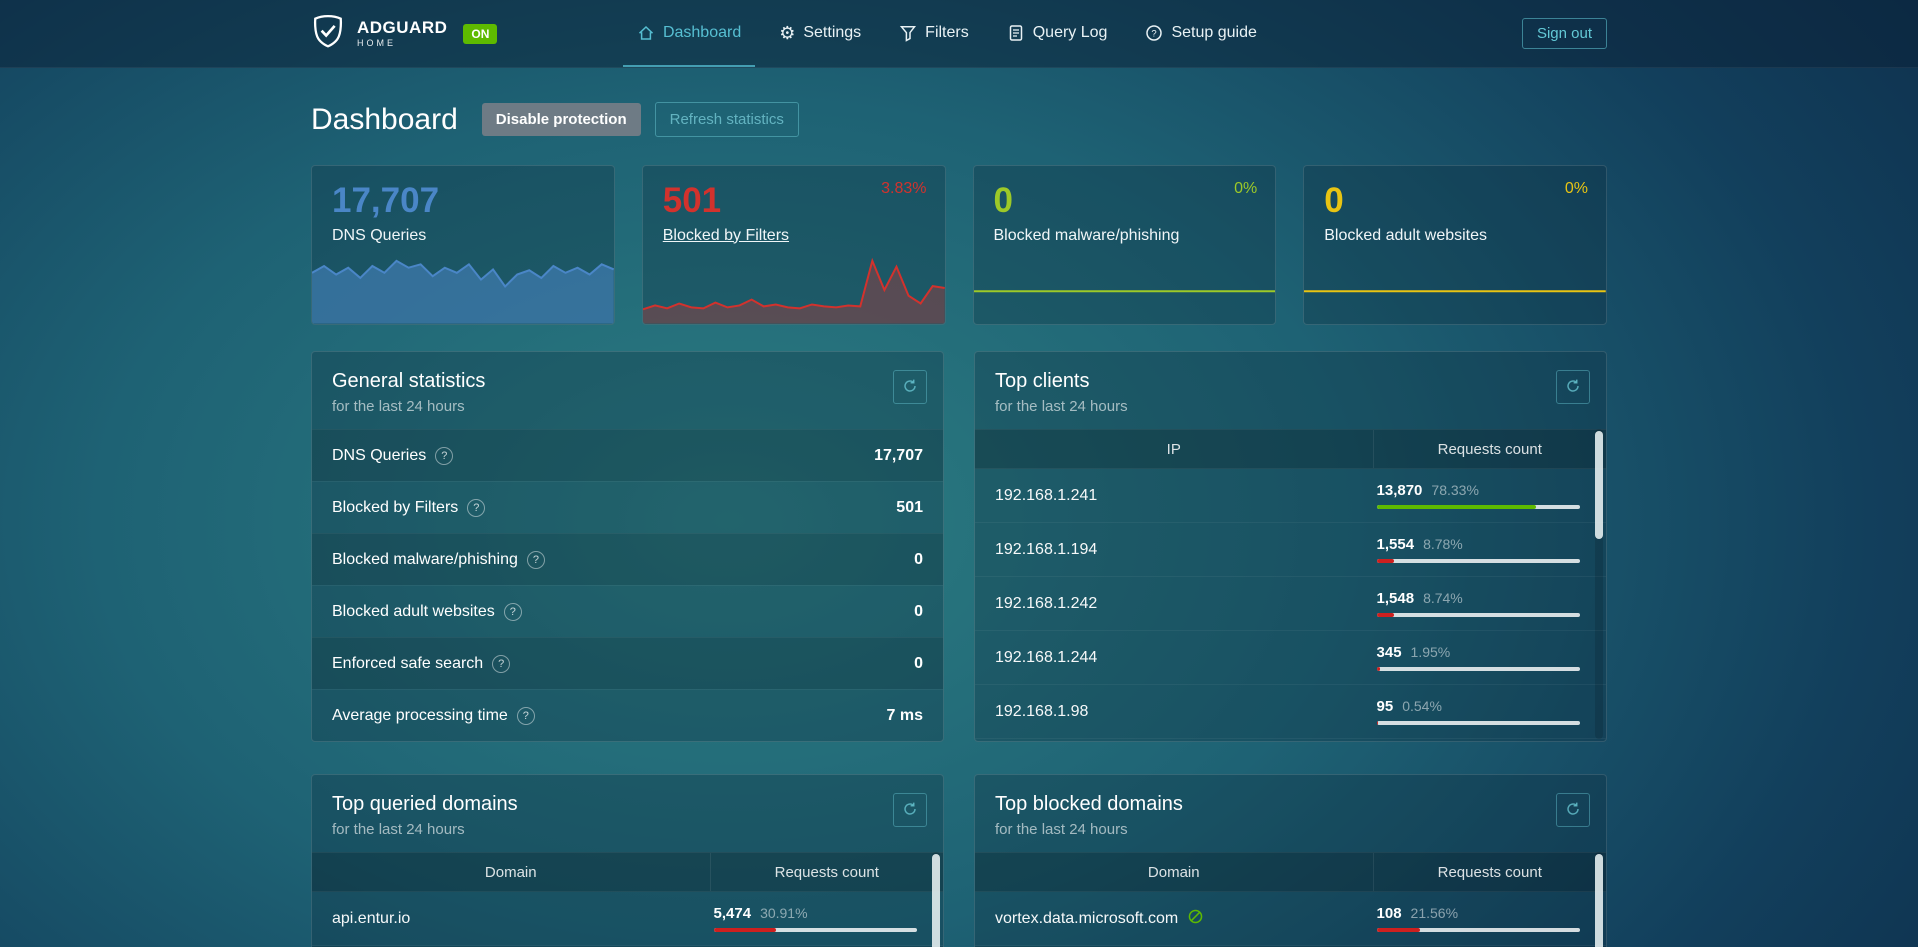  What do you see at coordinates (627, 507) in the screenshot?
I see `stat-row: Blocked by Filters? 501` at bounding box center [627, 507].